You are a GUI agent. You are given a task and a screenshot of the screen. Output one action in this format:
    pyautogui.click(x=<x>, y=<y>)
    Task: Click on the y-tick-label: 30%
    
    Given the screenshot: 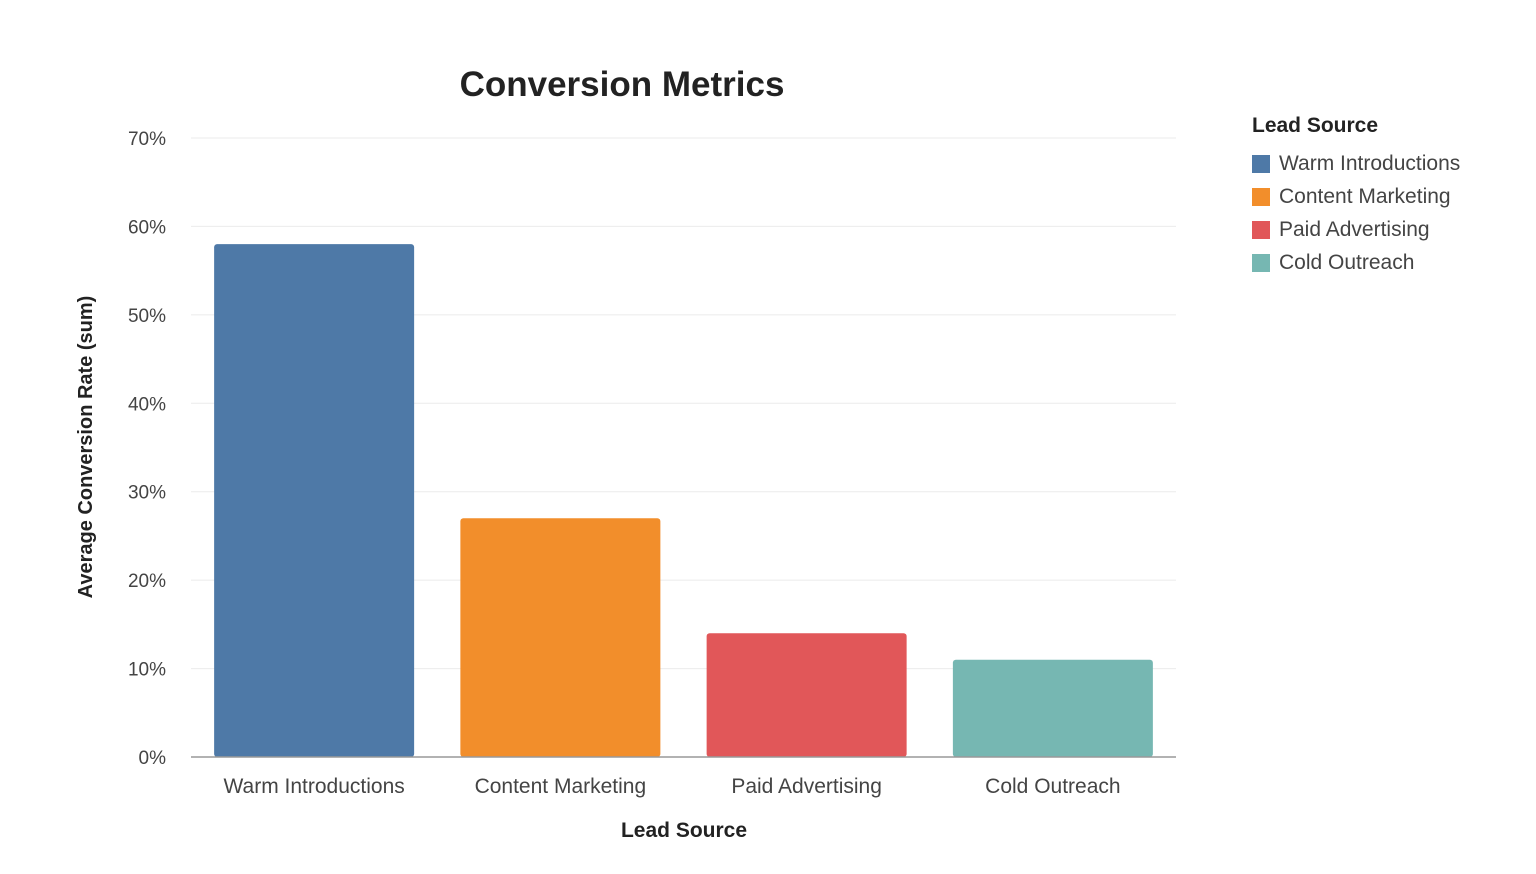 What is the action you would take?
    pyautogui.click(x=147, y=493)
    